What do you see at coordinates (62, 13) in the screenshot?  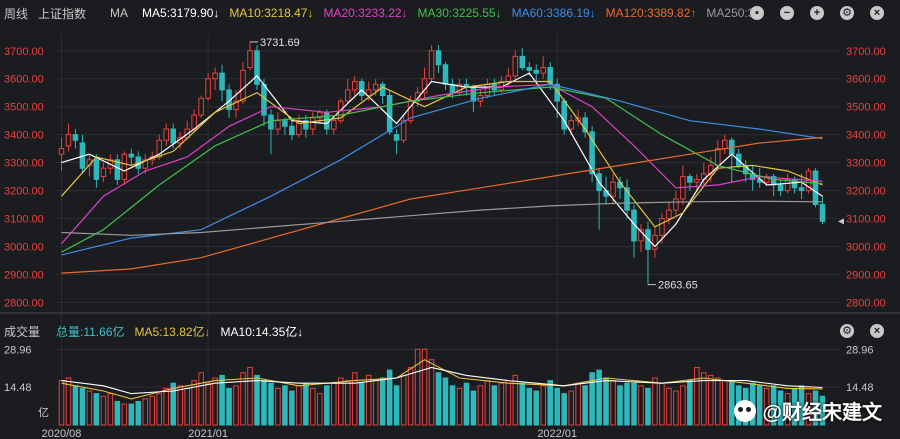 I see `index-name: 上证指数` at bounding box center [62, 13].